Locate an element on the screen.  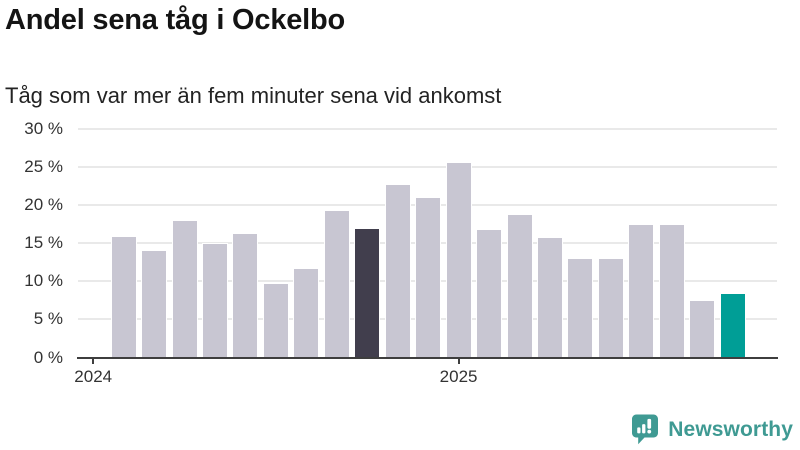
y-tick-label: 30 % is located at coordinates (43, 128).